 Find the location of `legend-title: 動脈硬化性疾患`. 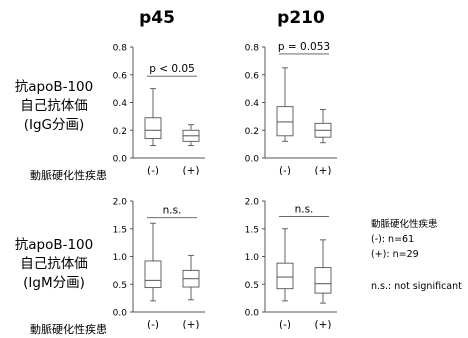

legend-title: 動脈硬化性疾患 is located at coordinates (404, 224).